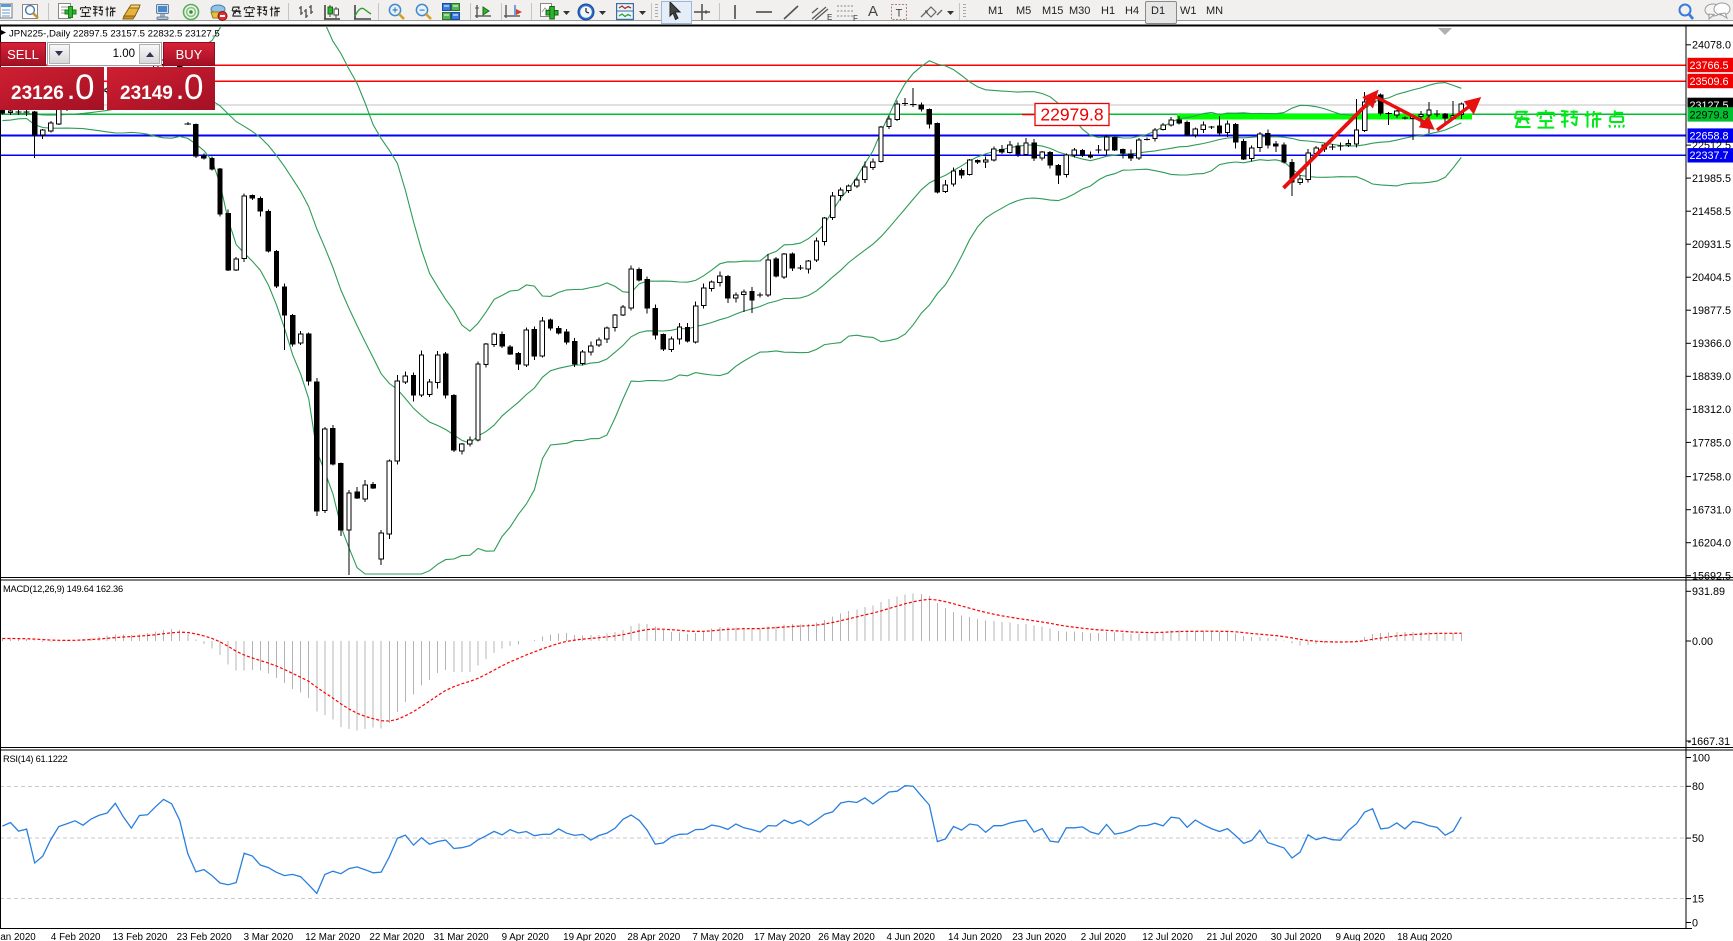 The width and height of the screenshot is (1733, 941). I want to click on svg-text: 0.00, so click(1702, 642).